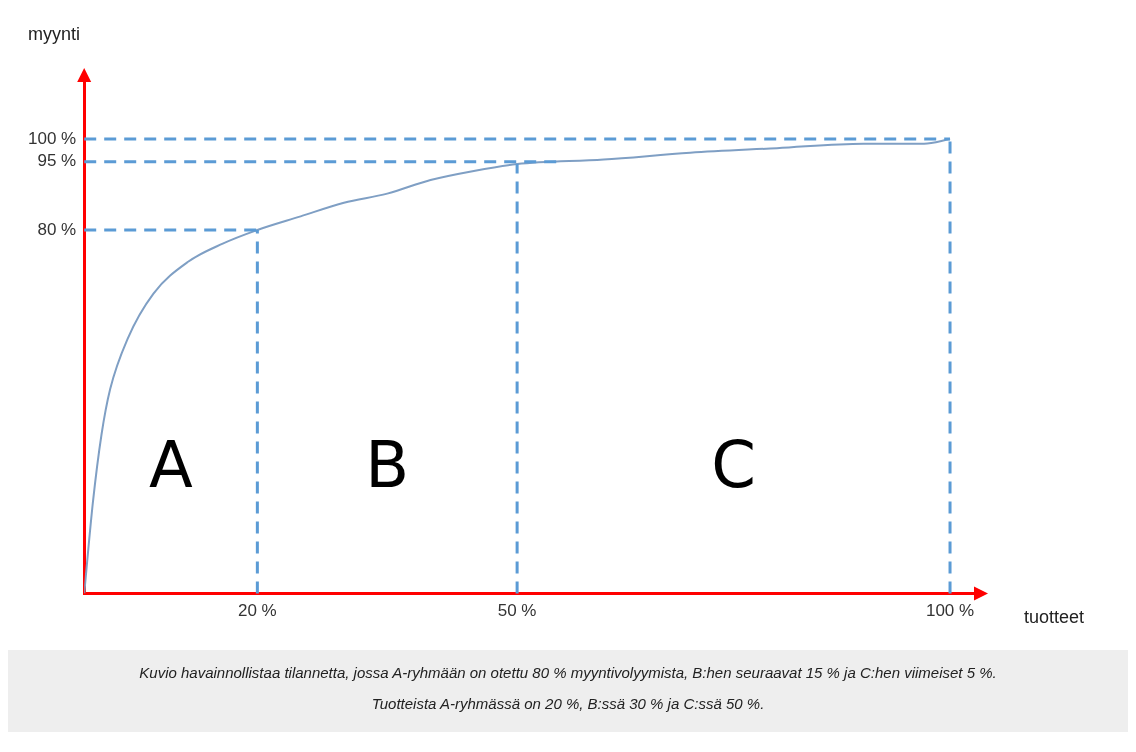  What do you see at coordinates (257, 611) in the screenshot?
I see `x-tick-label: 20 %` at bounding box center [257, 611].